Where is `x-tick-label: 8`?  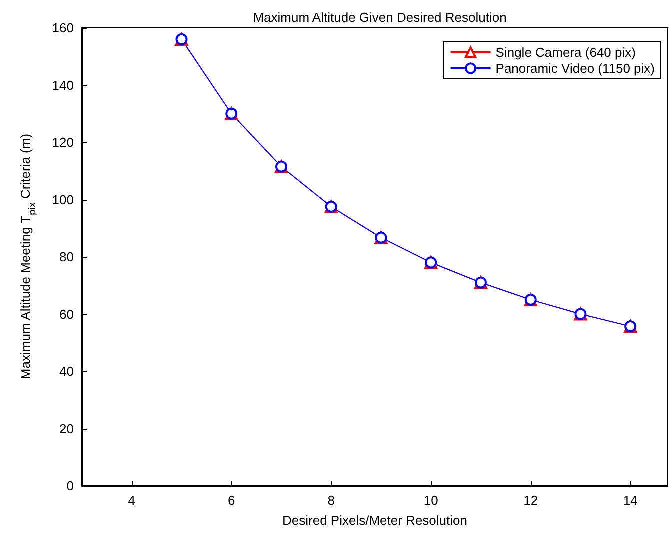 x-tick-label: 8 is located at coordinates (331, 500).